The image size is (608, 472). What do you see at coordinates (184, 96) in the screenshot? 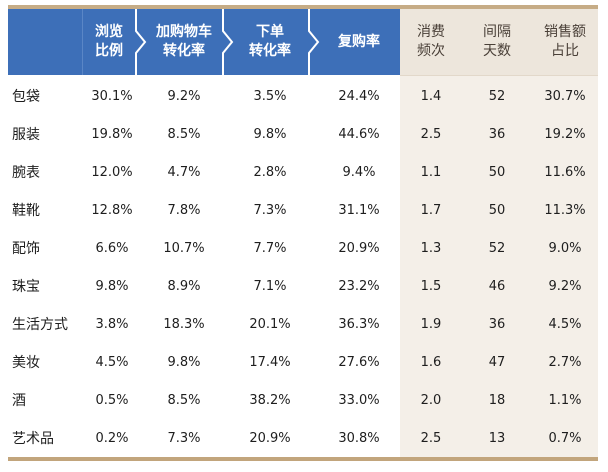
I see `cell-cart-conversion: 9.2%` at bounding box center [184, 96].